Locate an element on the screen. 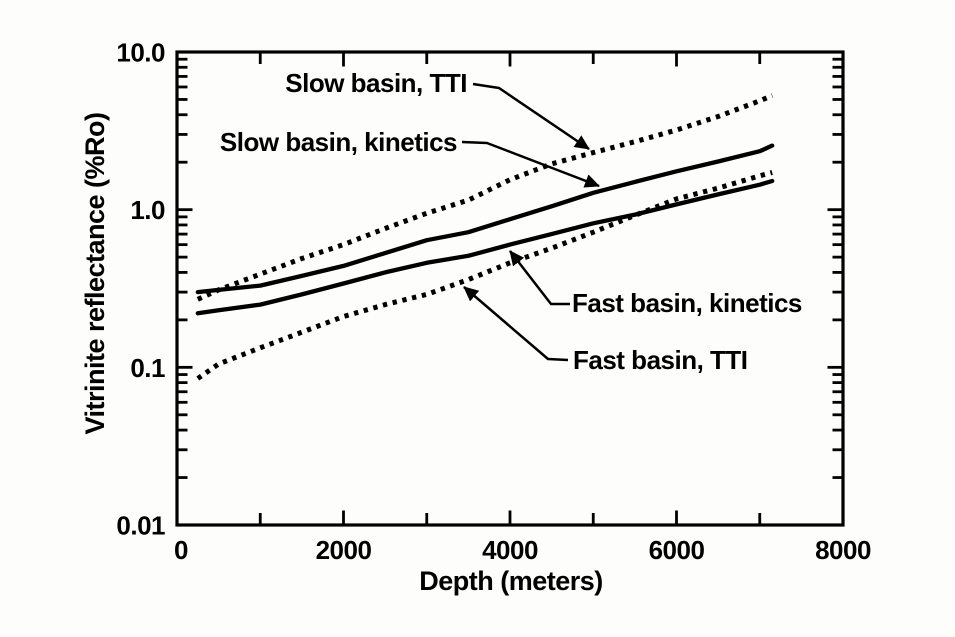  x-tick-label: 2000 is located at coordinates (344, 550).